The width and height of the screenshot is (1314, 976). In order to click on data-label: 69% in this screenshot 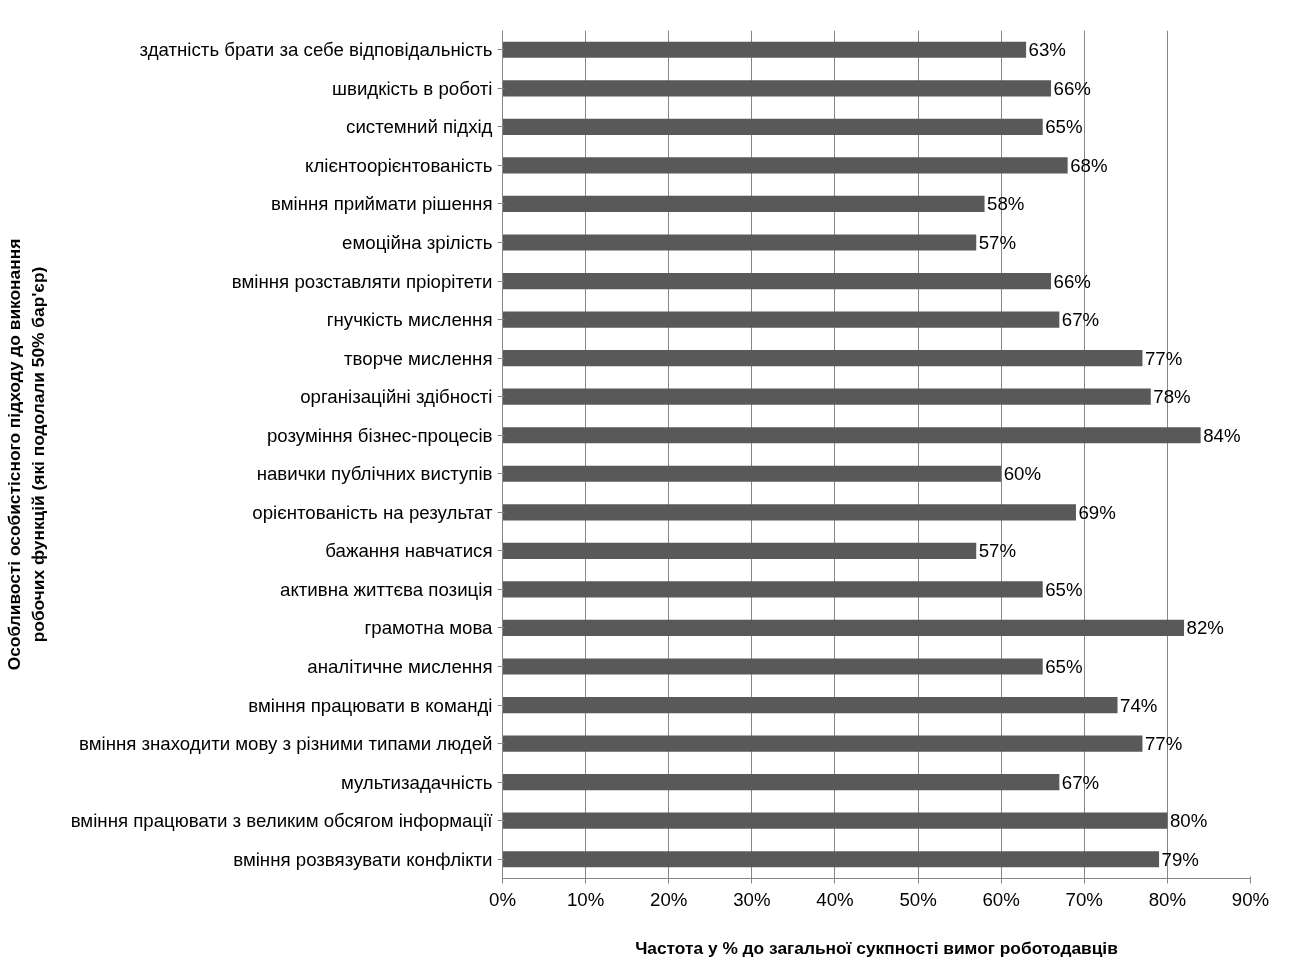, I will do `click(1097, 512)`.